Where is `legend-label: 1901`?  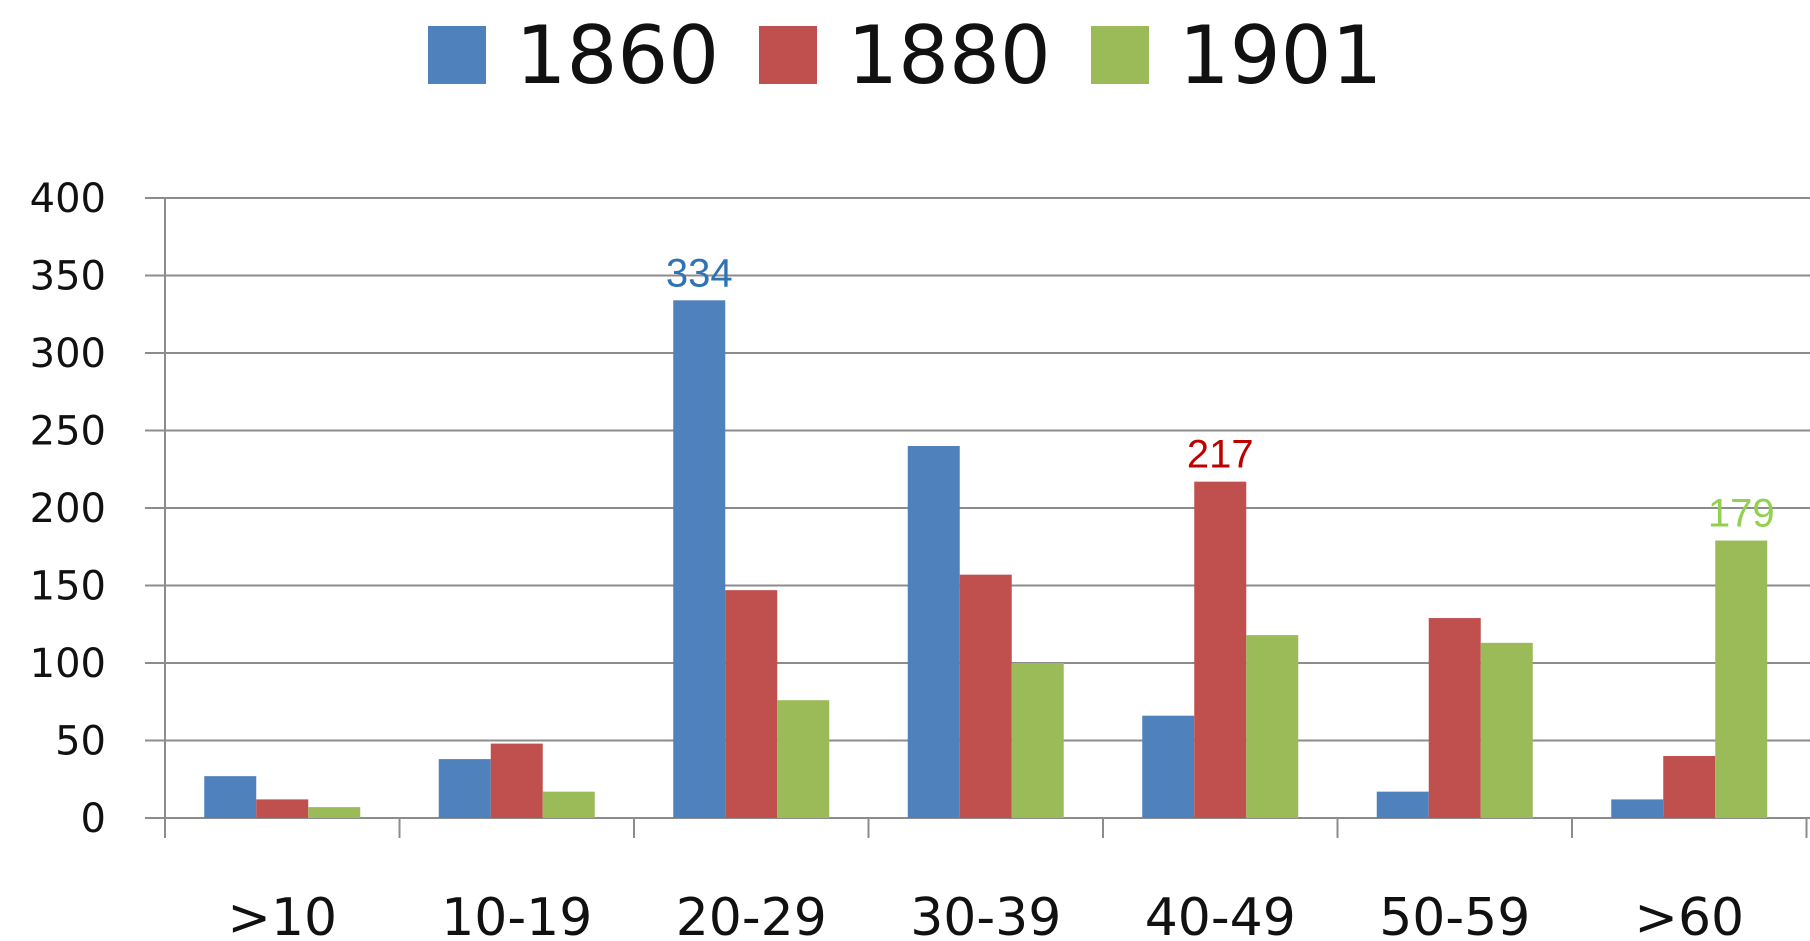 legend-label: 1901 is located at coordinates (1280, 55).